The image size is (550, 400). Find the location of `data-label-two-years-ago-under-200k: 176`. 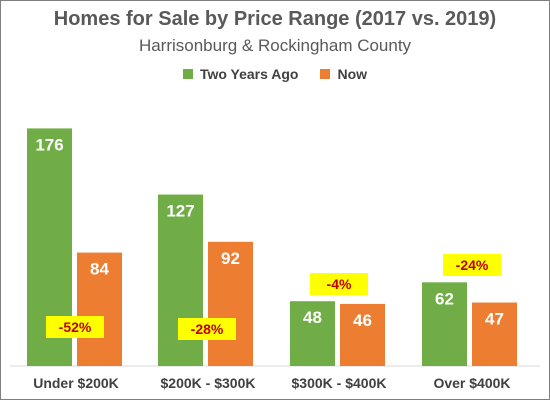

data-label-two-years-ago-under-200k: 176 is located at coordinates (49, 144).